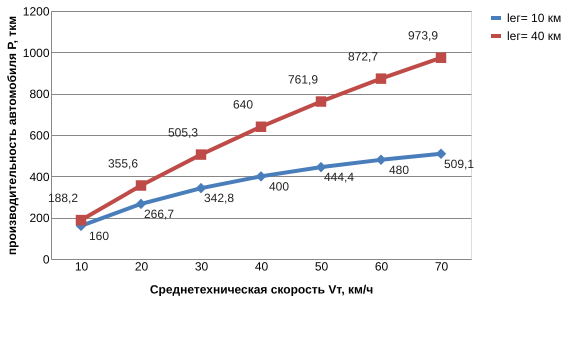 The height and width of the screenshot is (337, 578). I want to click on data-label: 973,9, so click(423, 35).